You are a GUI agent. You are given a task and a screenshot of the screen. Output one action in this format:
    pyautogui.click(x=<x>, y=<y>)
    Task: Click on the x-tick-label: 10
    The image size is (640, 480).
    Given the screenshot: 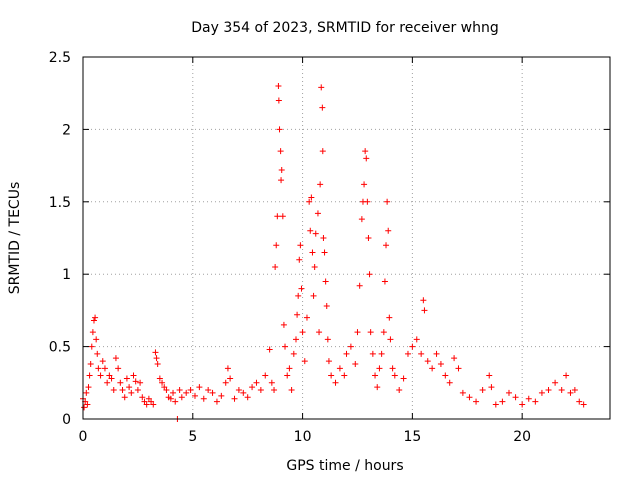 What is the action you would take?
    pyautogui.click(x=303, y=437)
    